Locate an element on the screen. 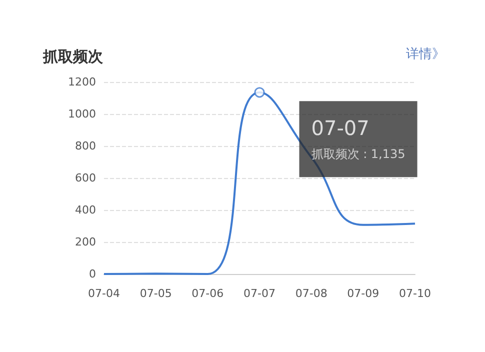  x-tick-label: 07-05 is located at coordinates (156, 293).